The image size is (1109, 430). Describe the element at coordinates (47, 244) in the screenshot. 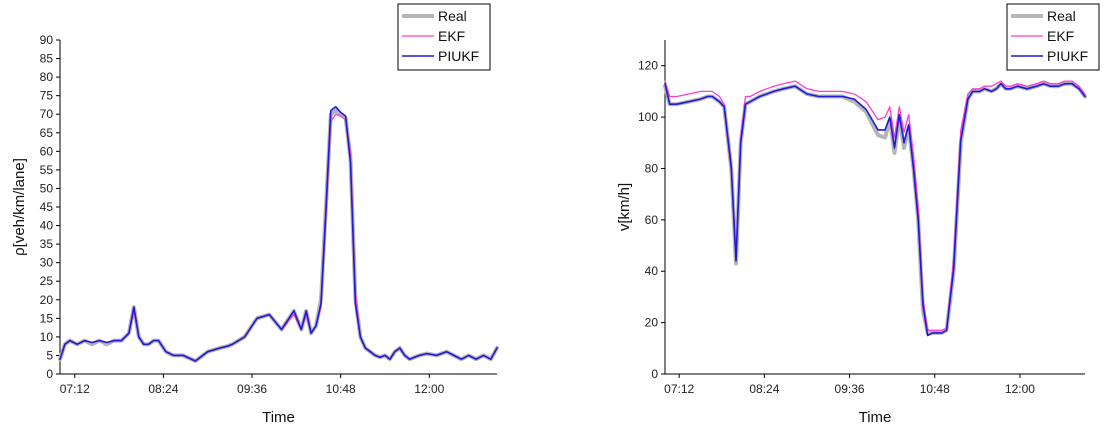

I see `chart1-y-tick-label: 35` at that location.